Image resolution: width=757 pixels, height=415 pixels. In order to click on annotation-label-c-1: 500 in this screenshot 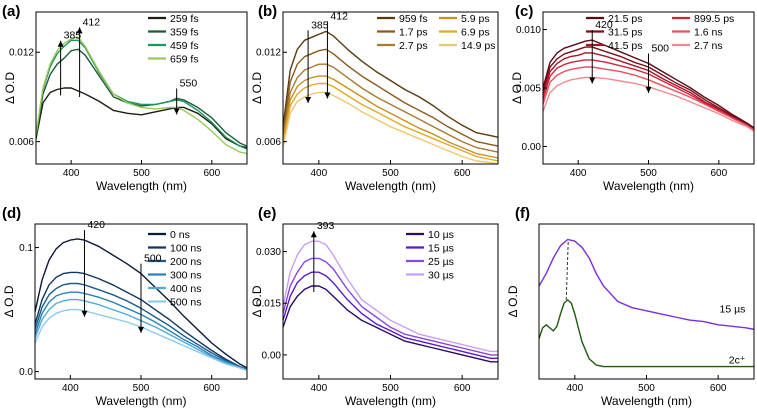, I will do `click(661, 48)`.